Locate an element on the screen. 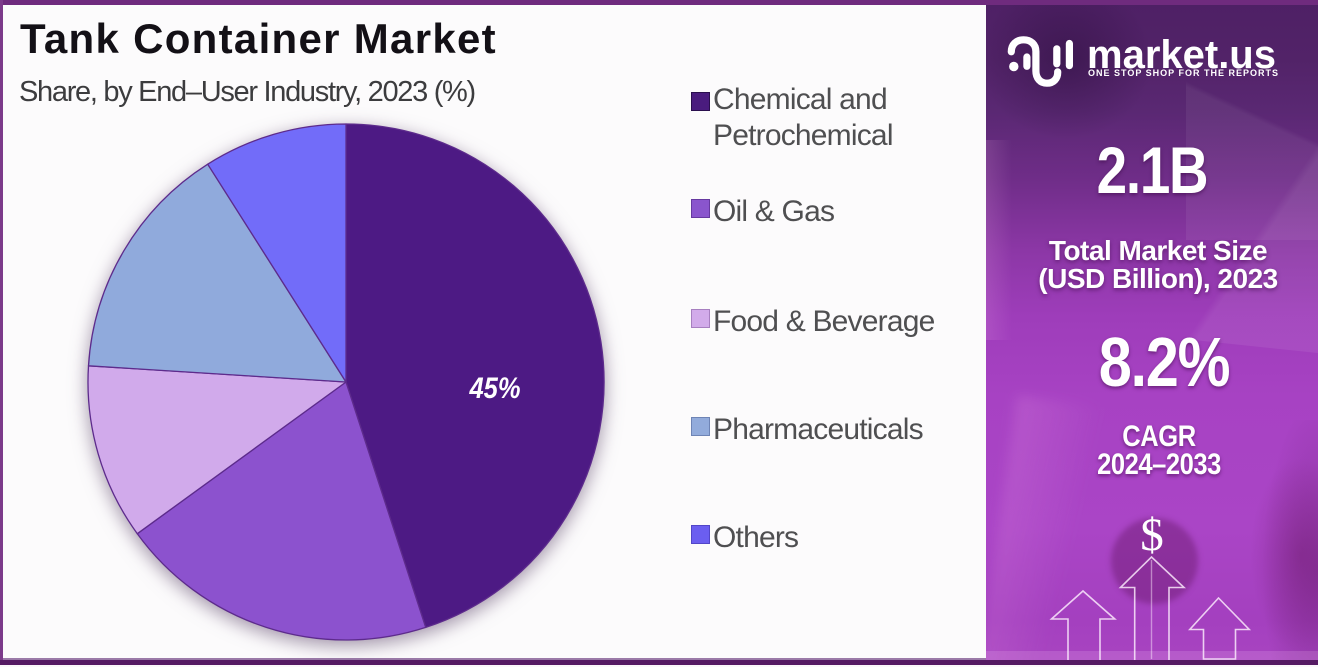 The image size is (1318, 667). svg-text: ONE STOP SHOP FOR THE REPORTS is located at coordinates (1183, 73).